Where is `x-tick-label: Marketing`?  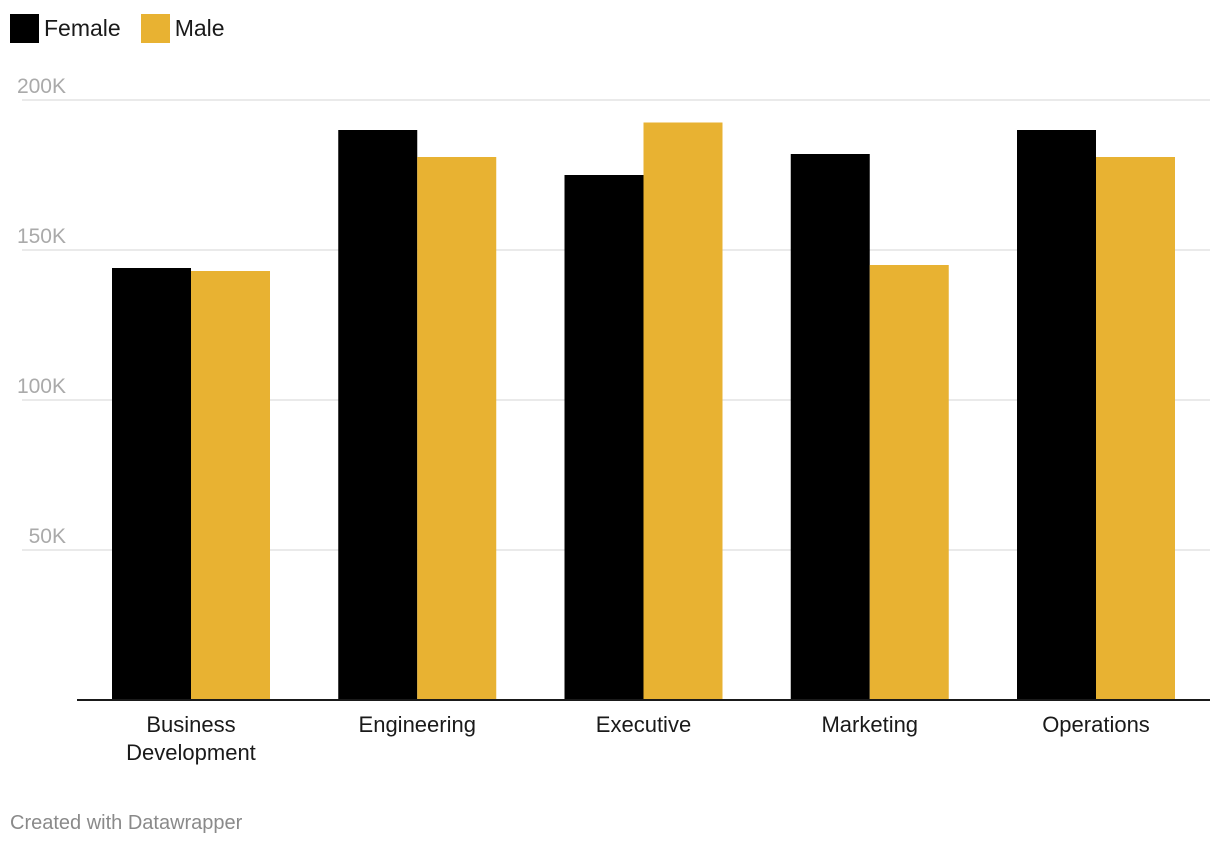 x-tick-label: Marketing is located at coordinates (869, 724).